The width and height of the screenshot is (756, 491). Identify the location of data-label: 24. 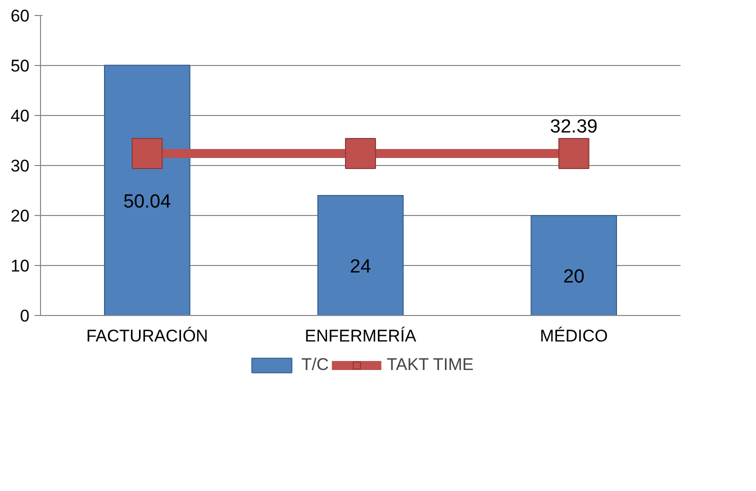
(361, 267).